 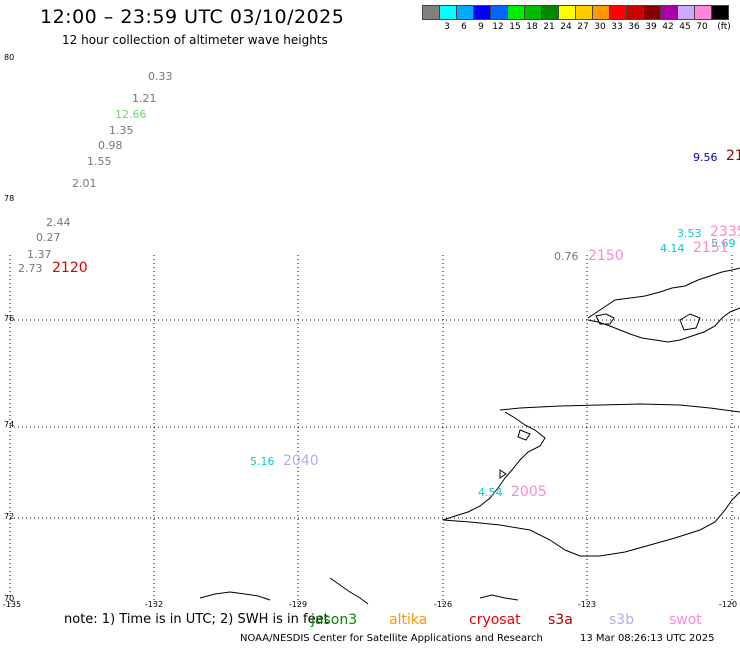 I want to click on satellite-legend-s3b: s3b, so click(x=622, y=620).